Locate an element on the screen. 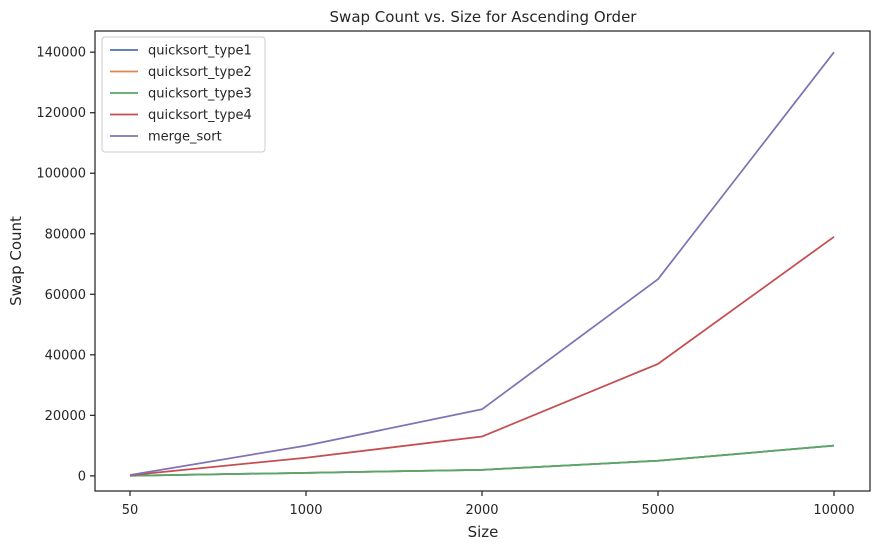  y-tick-label: 100000 is located at coordinates (61, 174).